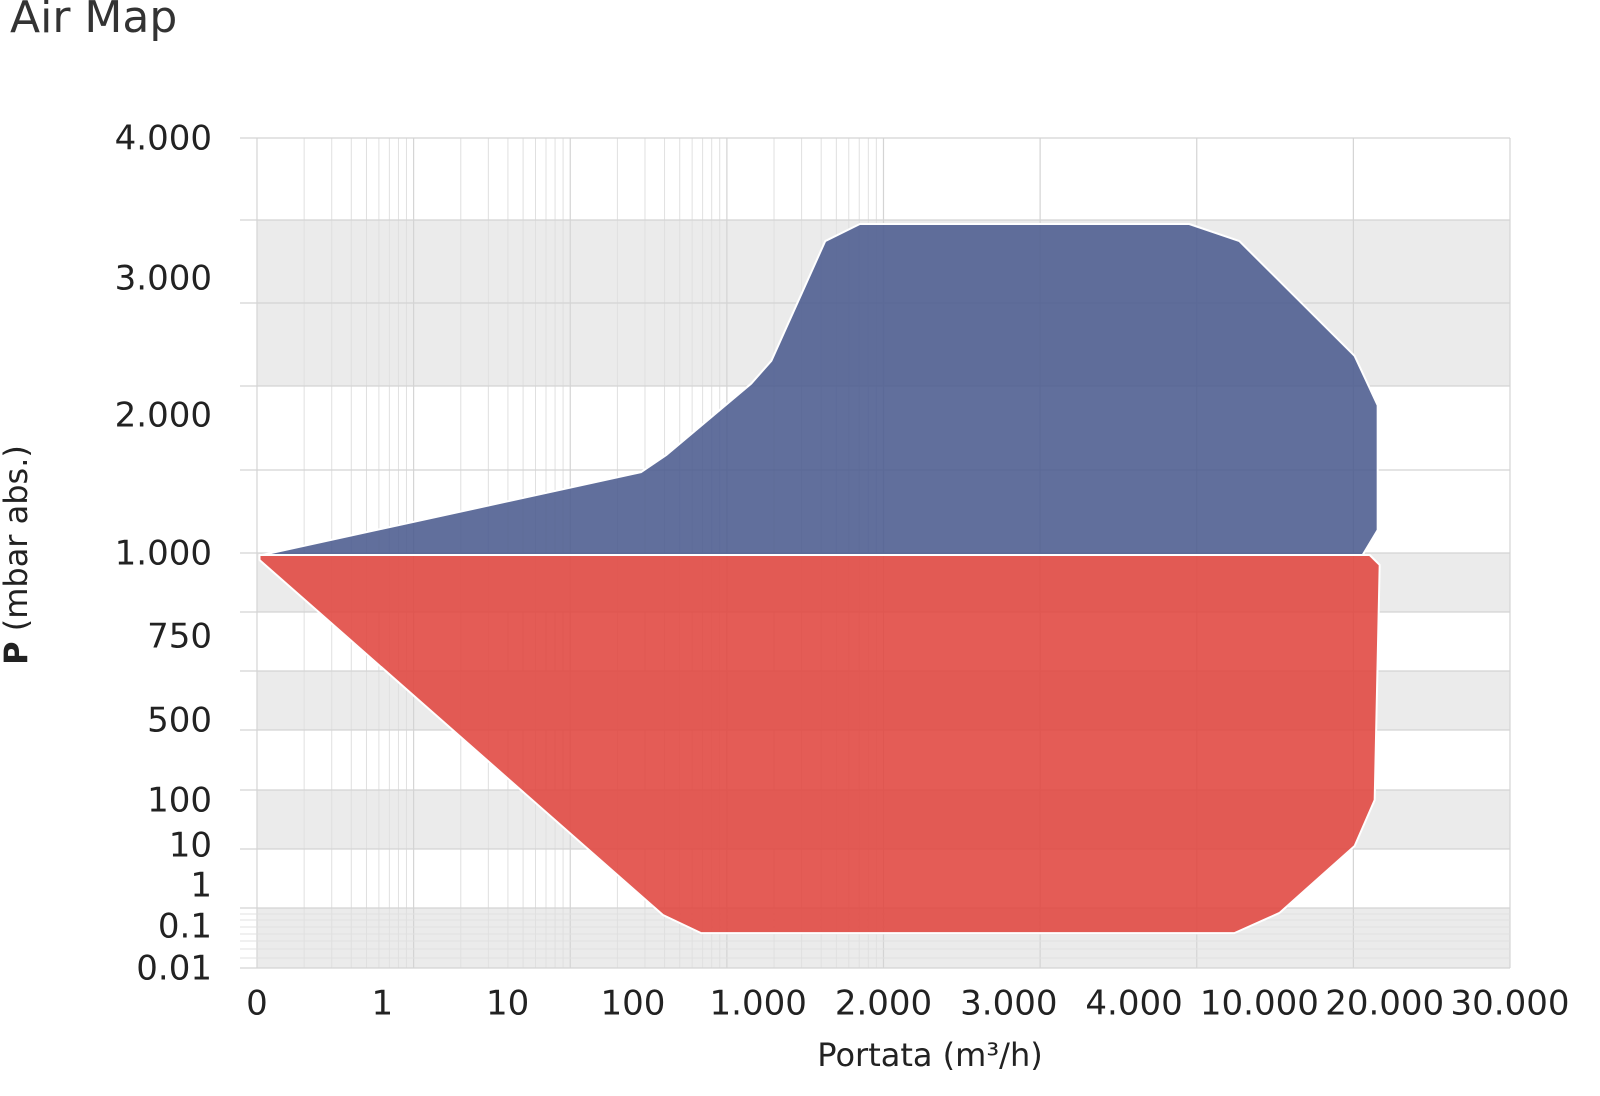  What do you see at coordinates (17, 538) in the screenshot?
I see `y-axis-unit: (mbar abs.)` at bounding box center [17, 538].